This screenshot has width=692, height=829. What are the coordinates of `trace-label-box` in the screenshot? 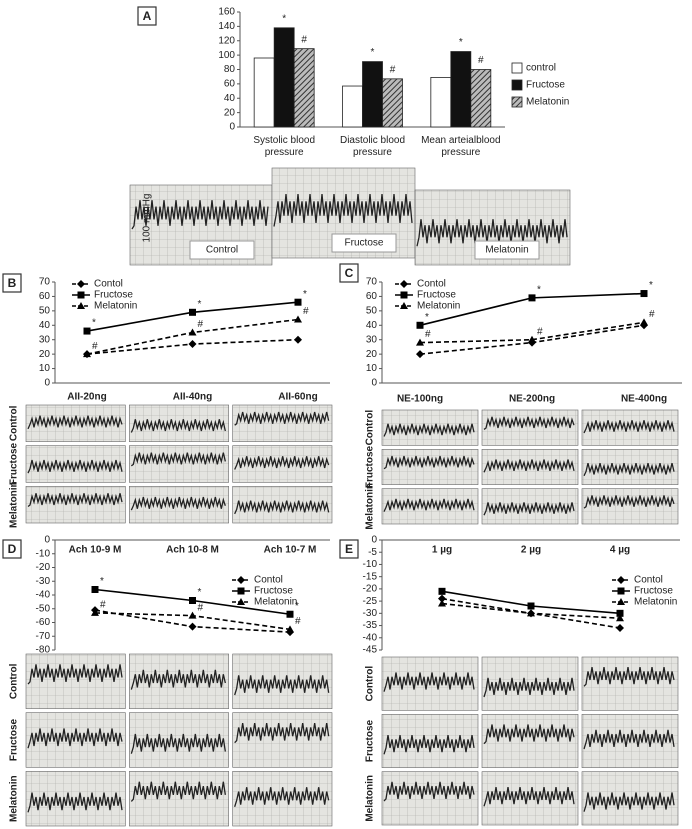 It's located at (222, 250).